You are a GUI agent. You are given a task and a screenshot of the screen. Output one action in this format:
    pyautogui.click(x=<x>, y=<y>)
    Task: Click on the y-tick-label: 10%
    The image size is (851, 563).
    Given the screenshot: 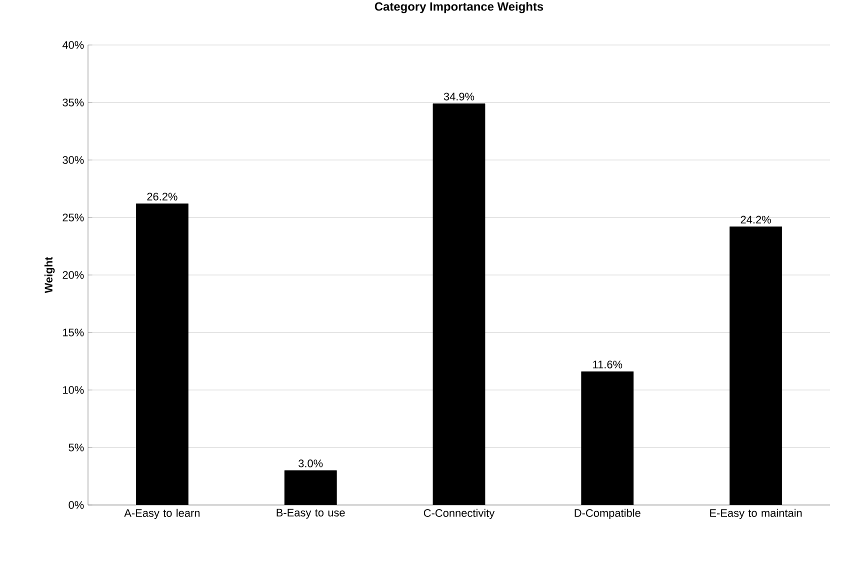 What is the action you would take?
    pyautogui.click(x=73, y=390)
    